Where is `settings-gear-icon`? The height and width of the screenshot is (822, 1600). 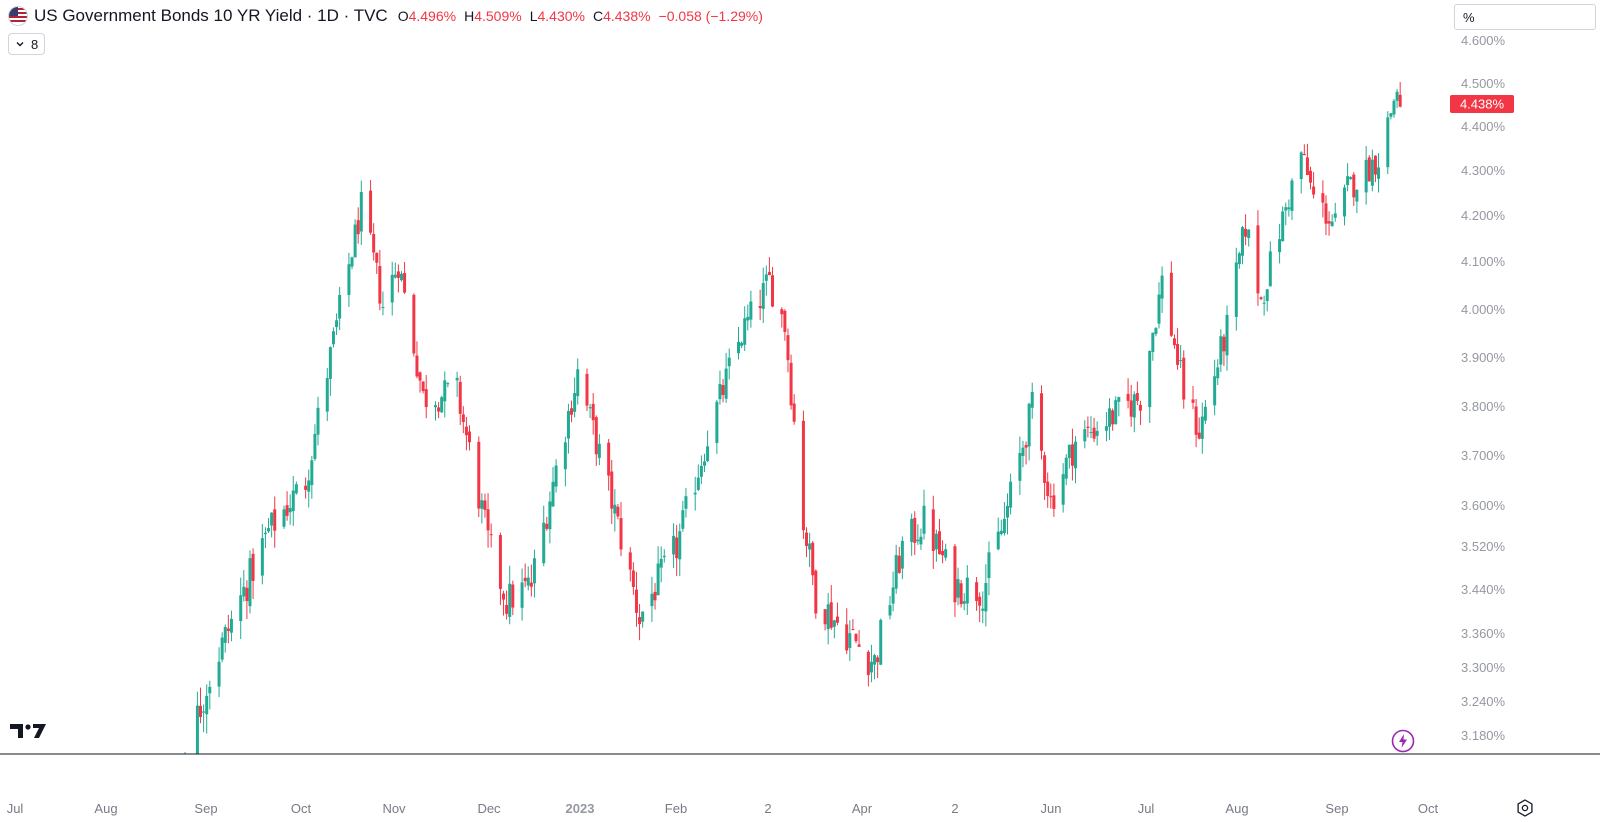
settings-gear-icon is located at coordinates (1525, 810).